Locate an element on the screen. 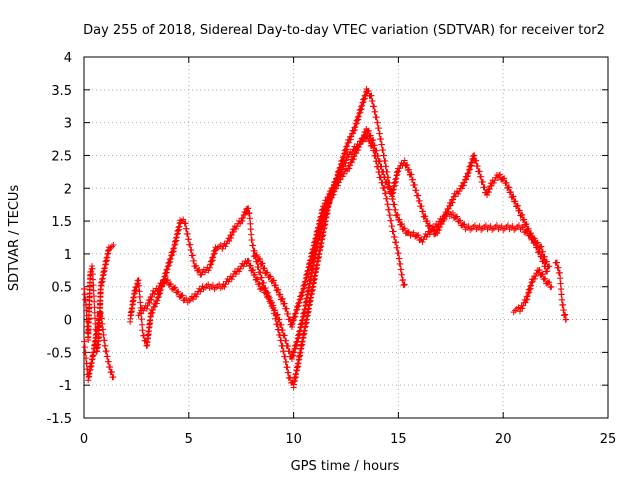 This screenshot has height=480, width=640. x-tick-label: 25 is located at coordinates (608, 439).